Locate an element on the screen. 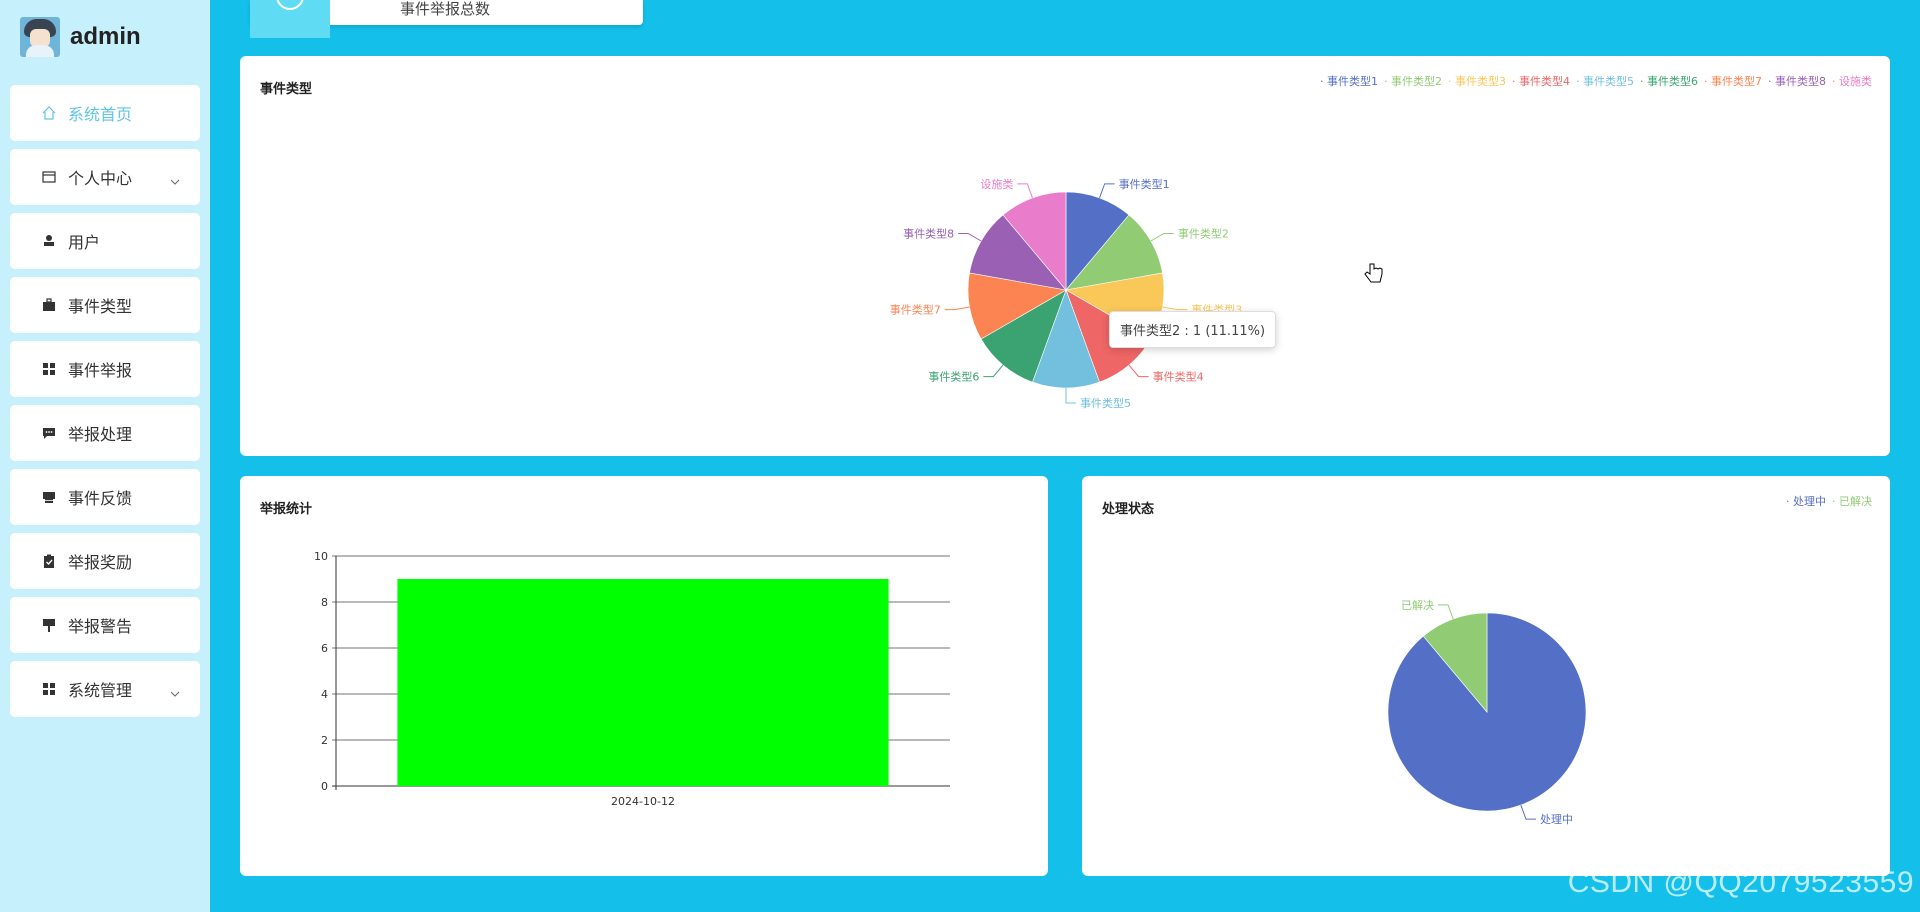 The height and width of the screenshot is (912, 1920). username: admin is located at coordinates (105, 36).